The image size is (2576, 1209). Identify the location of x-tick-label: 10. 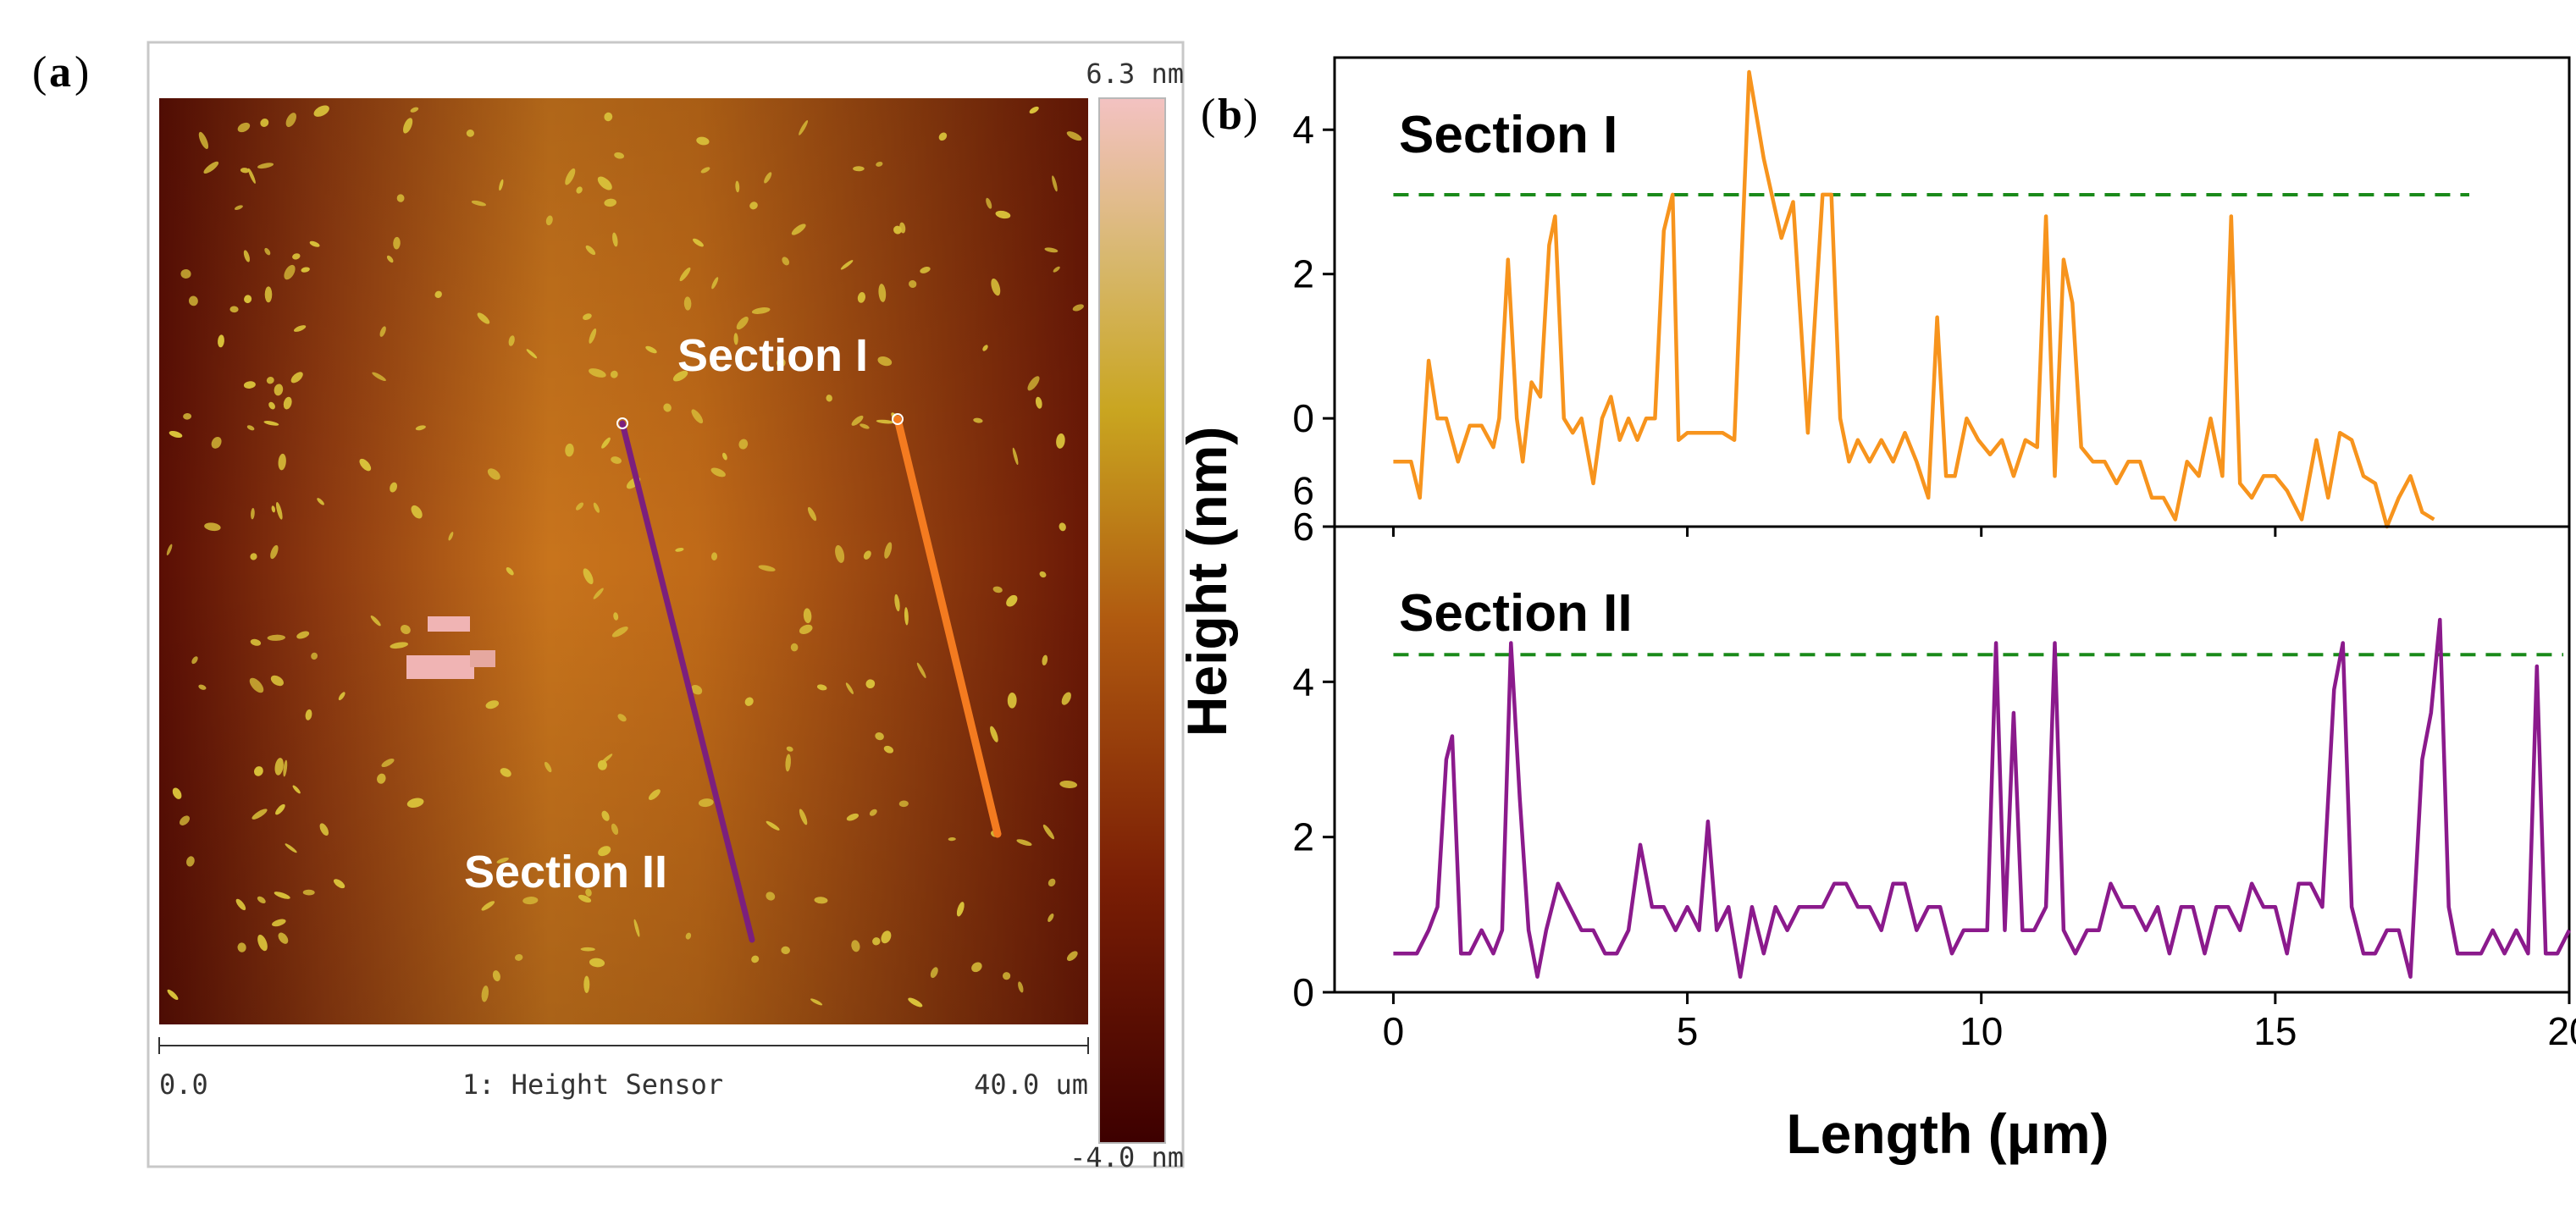
(1981, 1031).